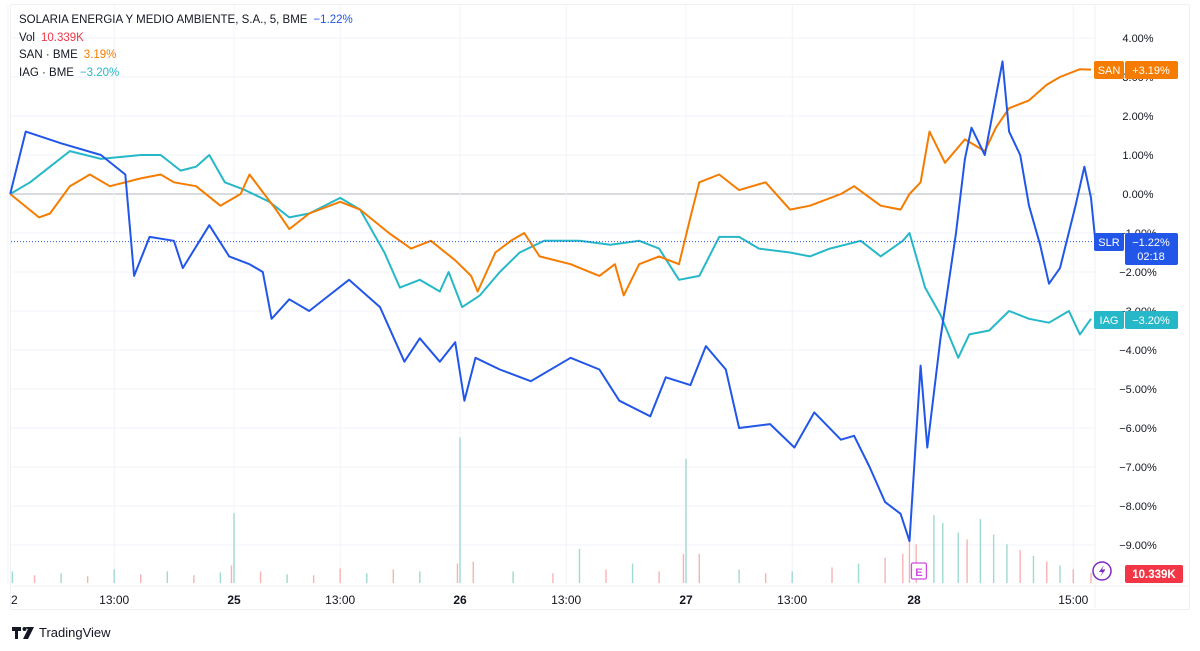 This screenshot has height=651, width=1200. Describe the element at coordinates (100, 55) in the screenshot. I see `legend-san-change: 3.19%` at that location.